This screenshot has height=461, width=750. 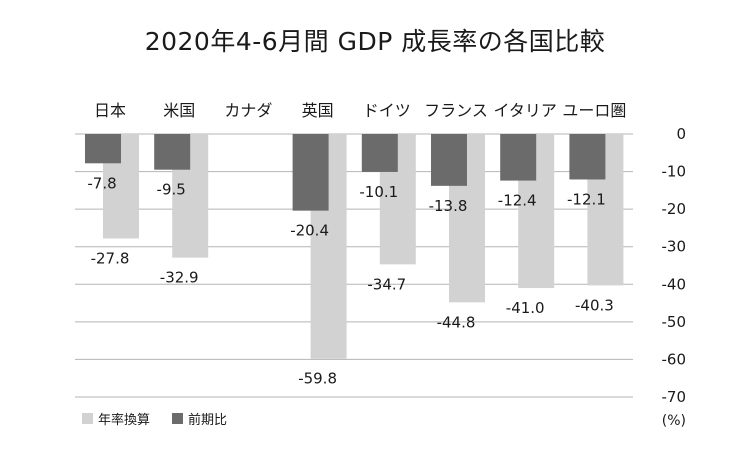 What do you see at coordinates (674, 247) in the screenshot?
I see `y-tick-label: -30` at bounding box center [674, 247].